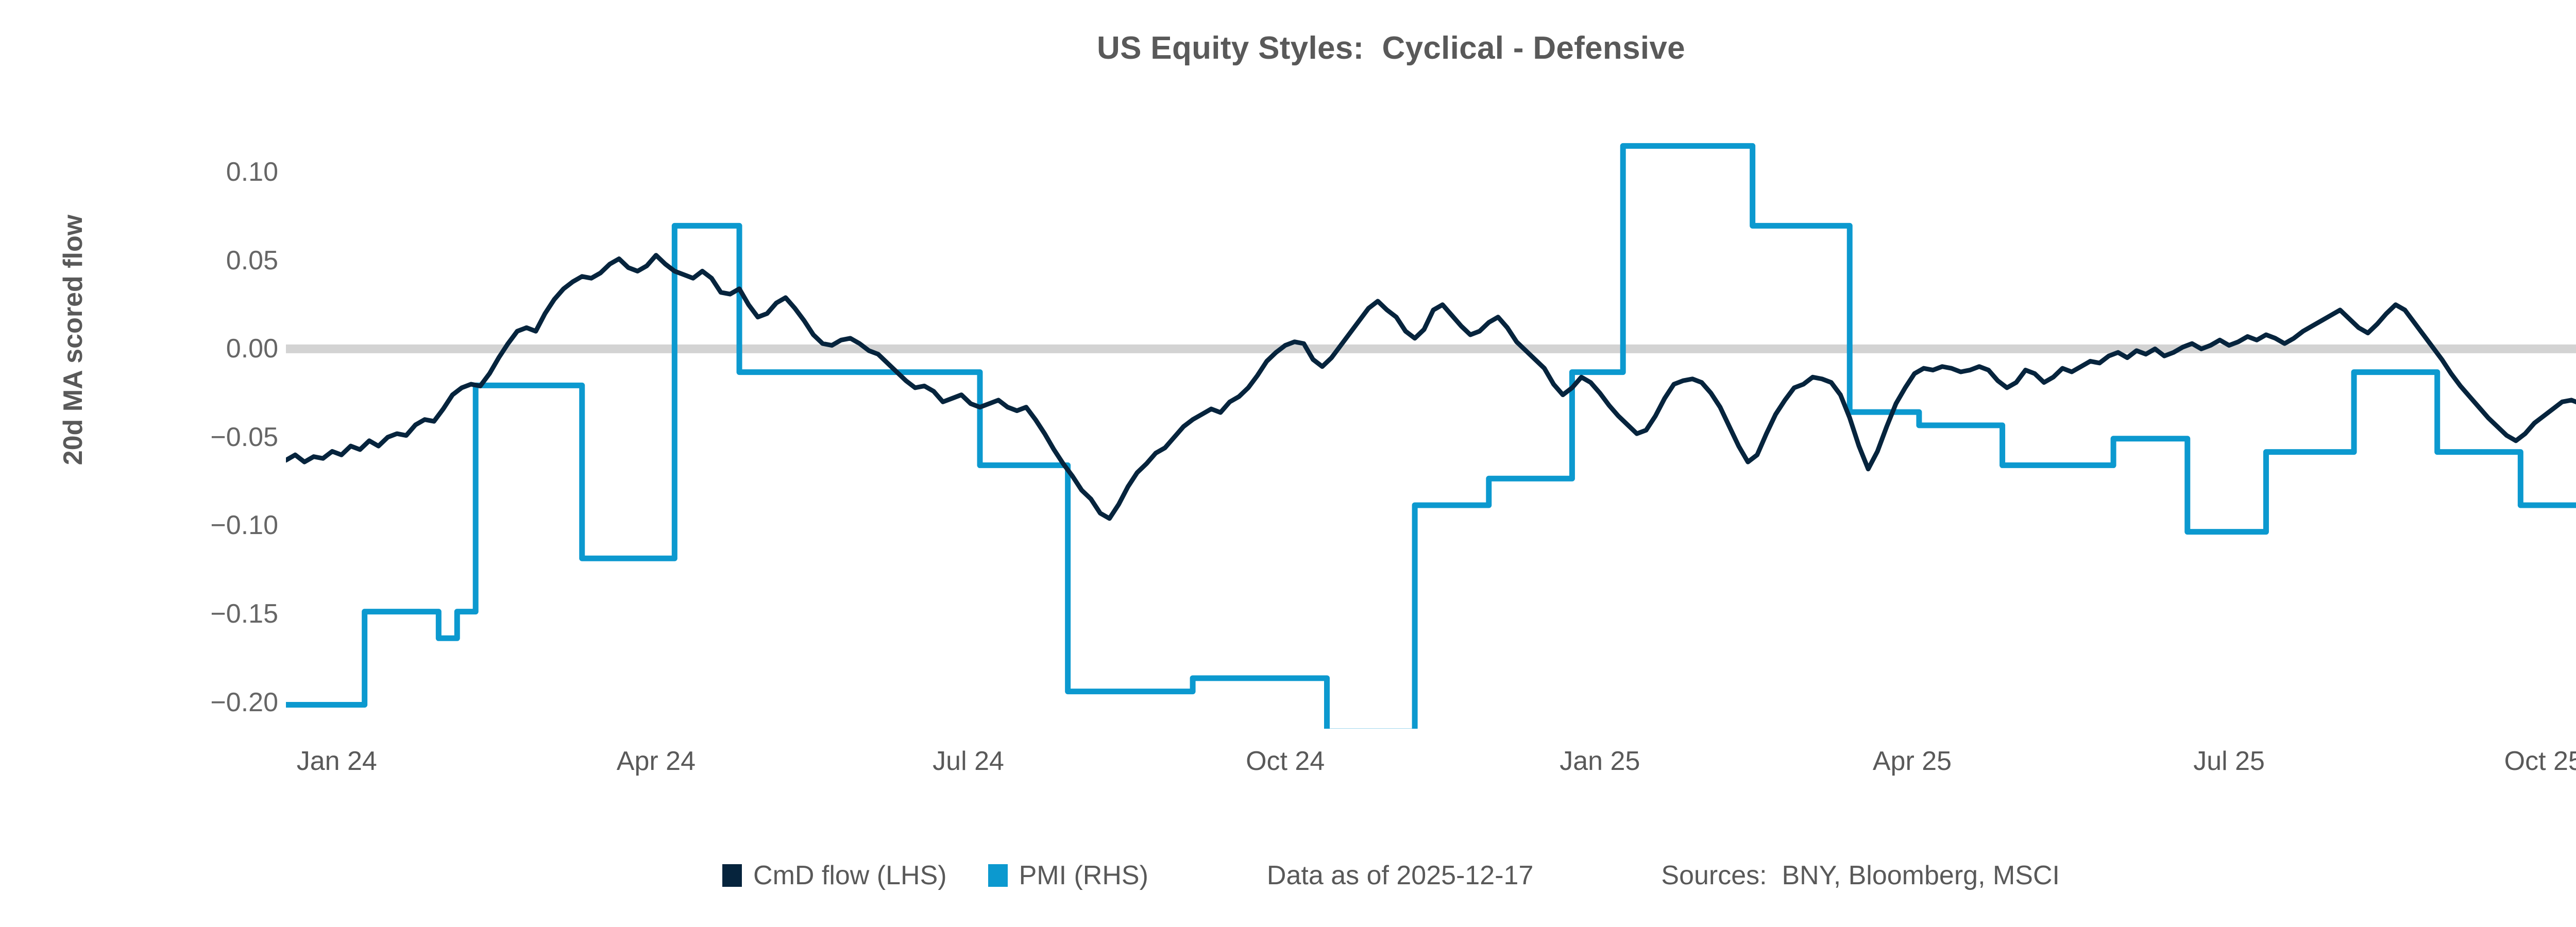 The width and height of the screenshot is (2576, 927). Describe the element at coordinates (1912, 761) in the screenshot. I see `x-axis-tick: Apr 25` at that location.